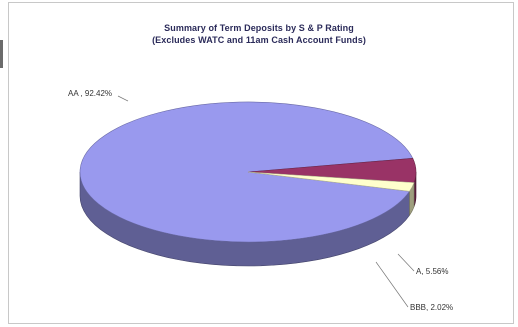 The height and width of the screenshot is (327, 518). I want to click on leader-line-bbb, so click(392, 284).